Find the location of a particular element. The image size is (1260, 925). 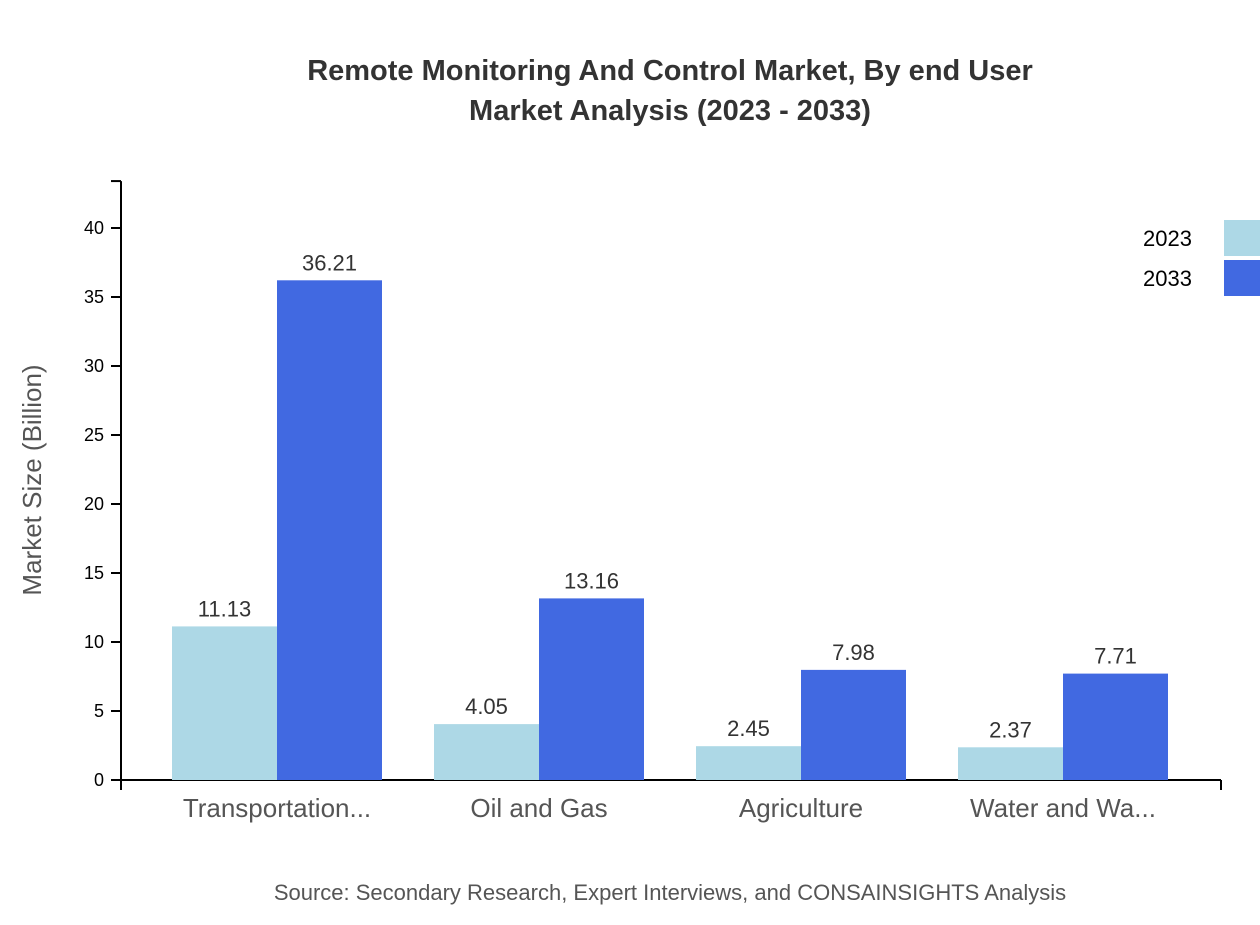

data-label: 36.21 is located at coordinates (329, 262).